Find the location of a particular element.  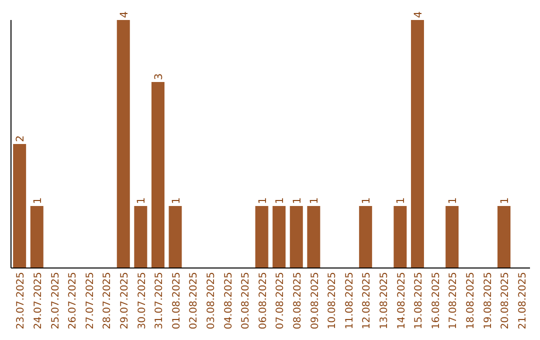

x-tick-label: 11.08.2025 is located at coordinates (350, 301).